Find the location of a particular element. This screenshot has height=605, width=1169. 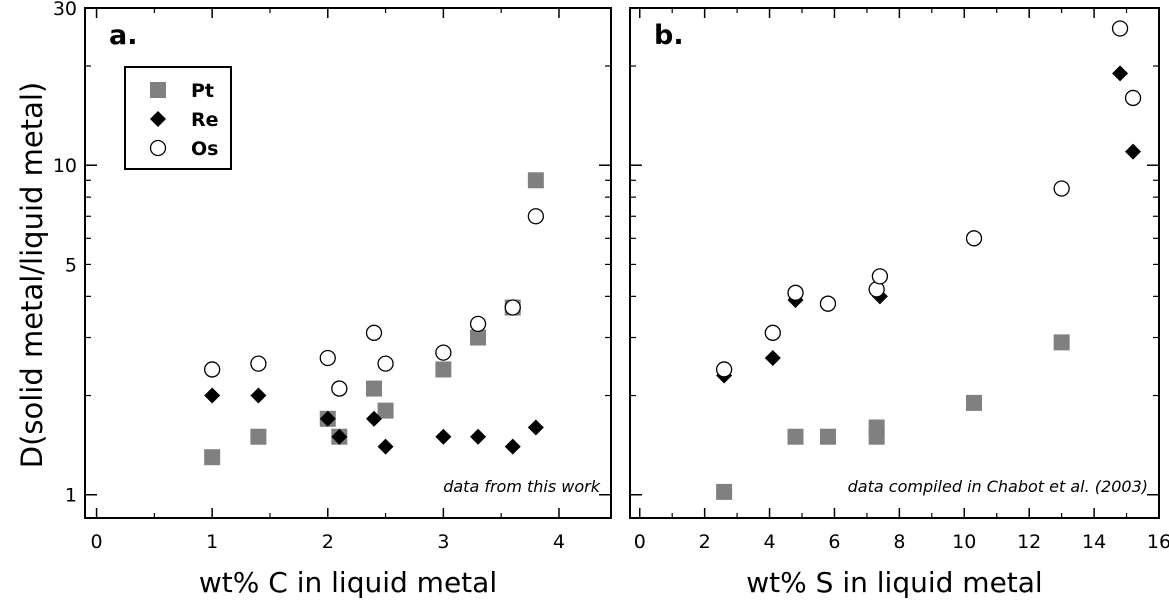

legend-marker-os is located at coordinates (158, 148).